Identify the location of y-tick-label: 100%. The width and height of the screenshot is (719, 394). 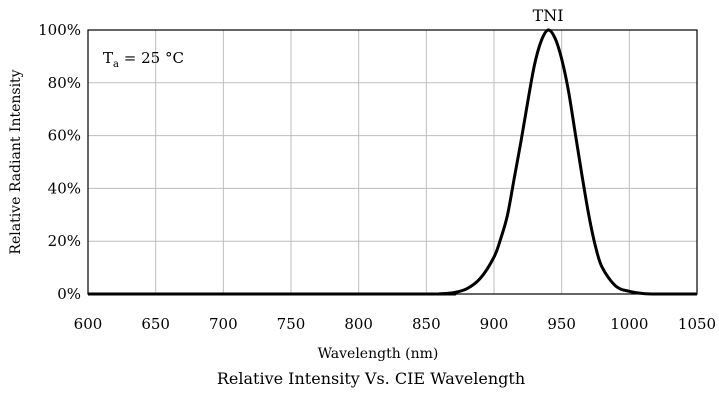
(59, 30).